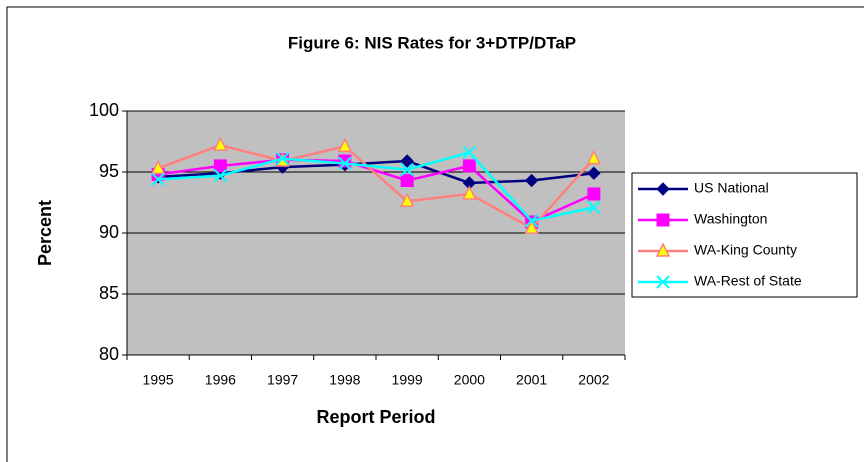 The width and height of the screenshot is (864, 462). What do you see at coordinates (730, 219) in the screenshot?
I see `legend-label: Washington` at bounding box center [730, 219].